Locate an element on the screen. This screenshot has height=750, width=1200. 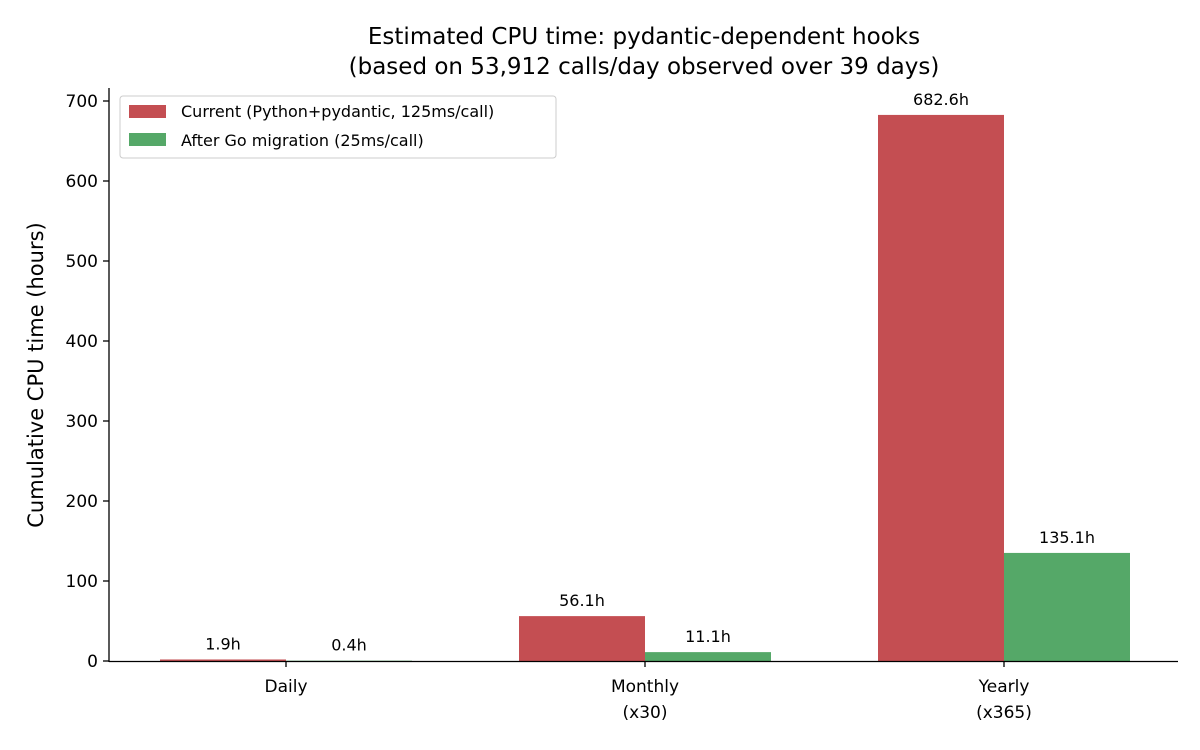
legend-swatch-after-go is located at coordinates (147, 139).